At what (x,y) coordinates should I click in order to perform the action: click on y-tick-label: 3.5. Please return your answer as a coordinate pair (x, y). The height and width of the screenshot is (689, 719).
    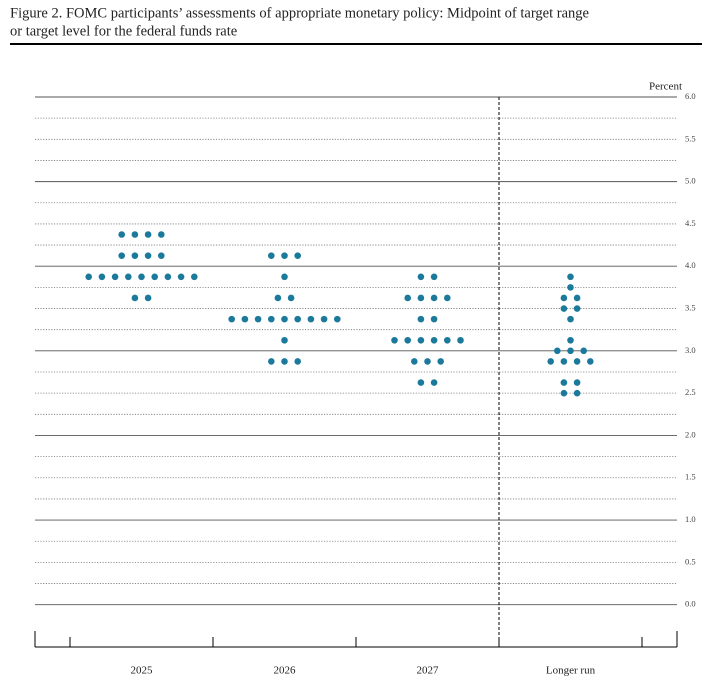
    Looking at the image, I should click on (690, 307).